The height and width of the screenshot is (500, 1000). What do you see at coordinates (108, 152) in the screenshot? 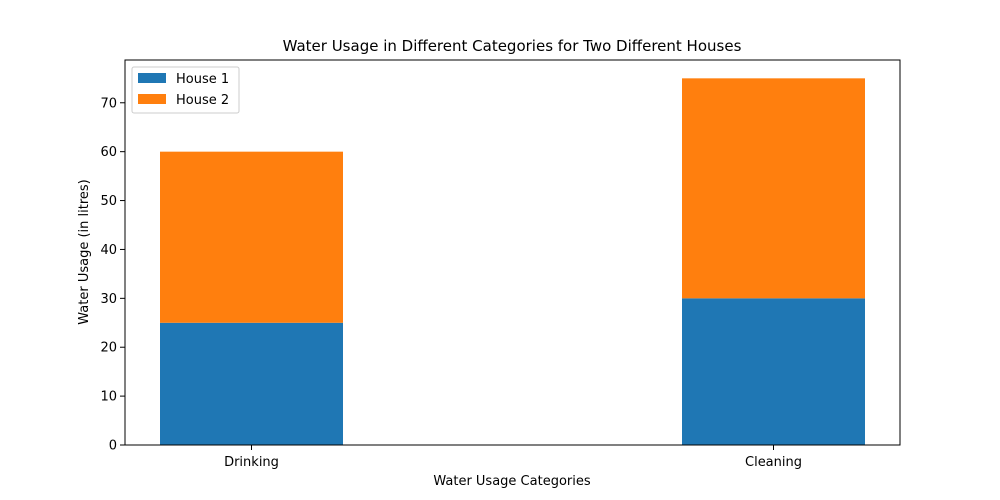
I see `y-tick-label: 60` at bounding box center [108, 152].